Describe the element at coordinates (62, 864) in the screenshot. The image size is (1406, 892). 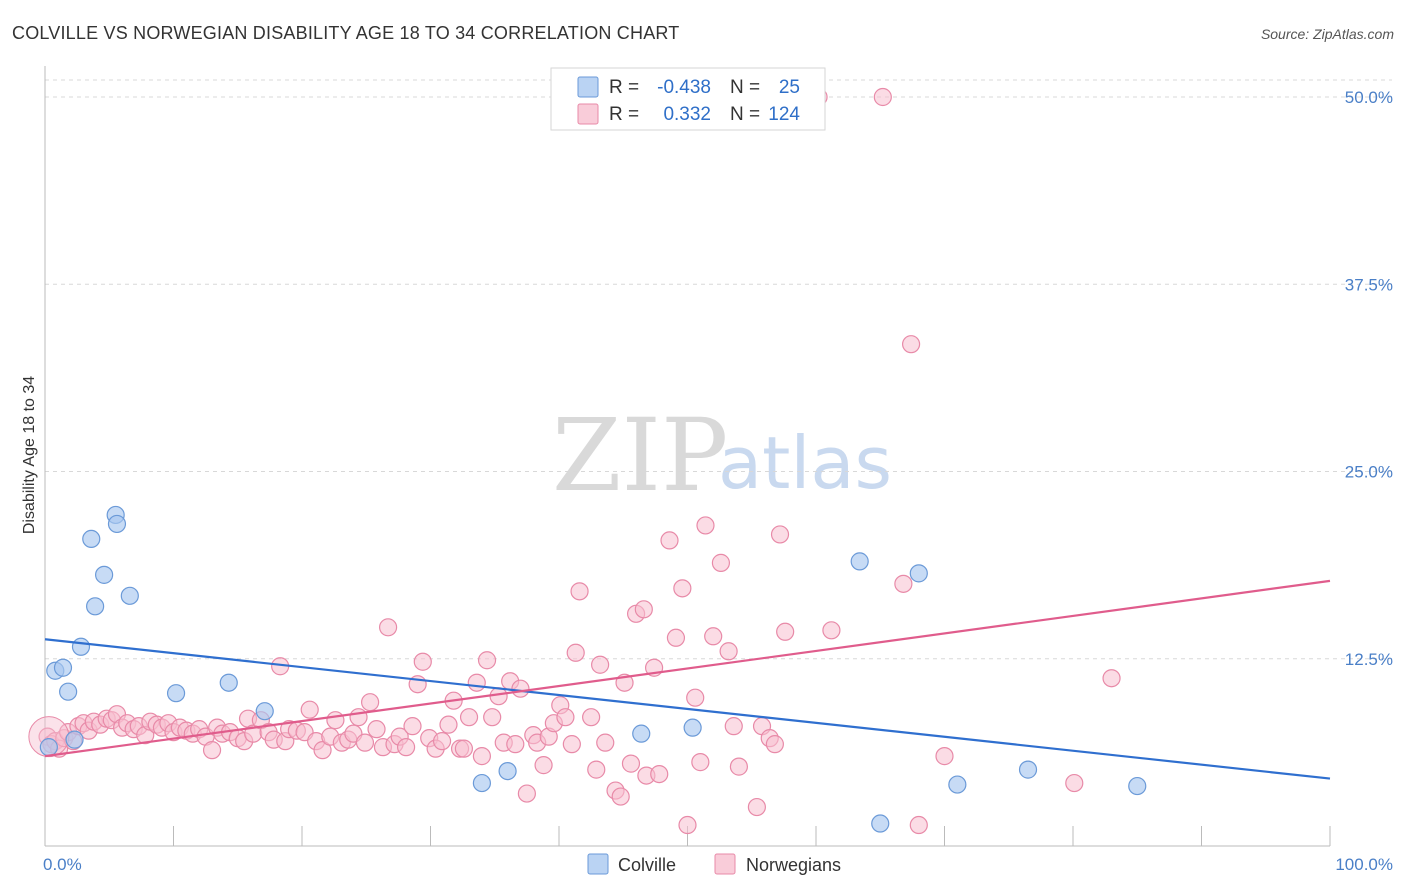
I see `x-tick-label-0: 0.0%` at that location.